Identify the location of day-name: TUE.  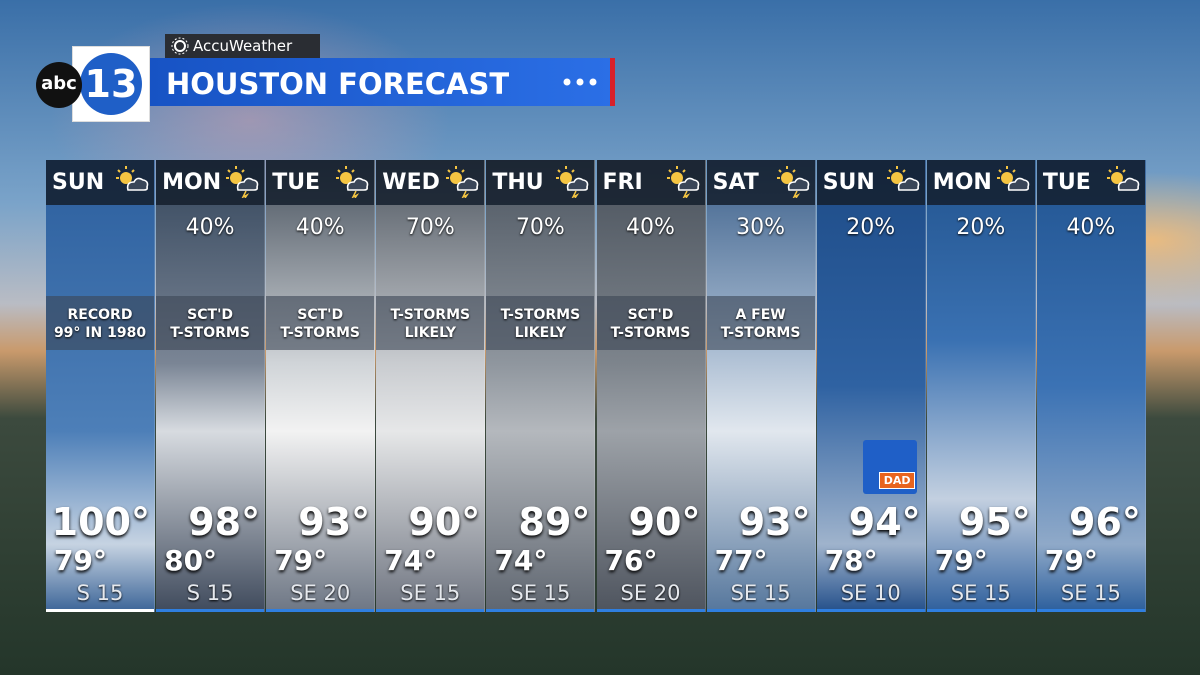
(296, 182).